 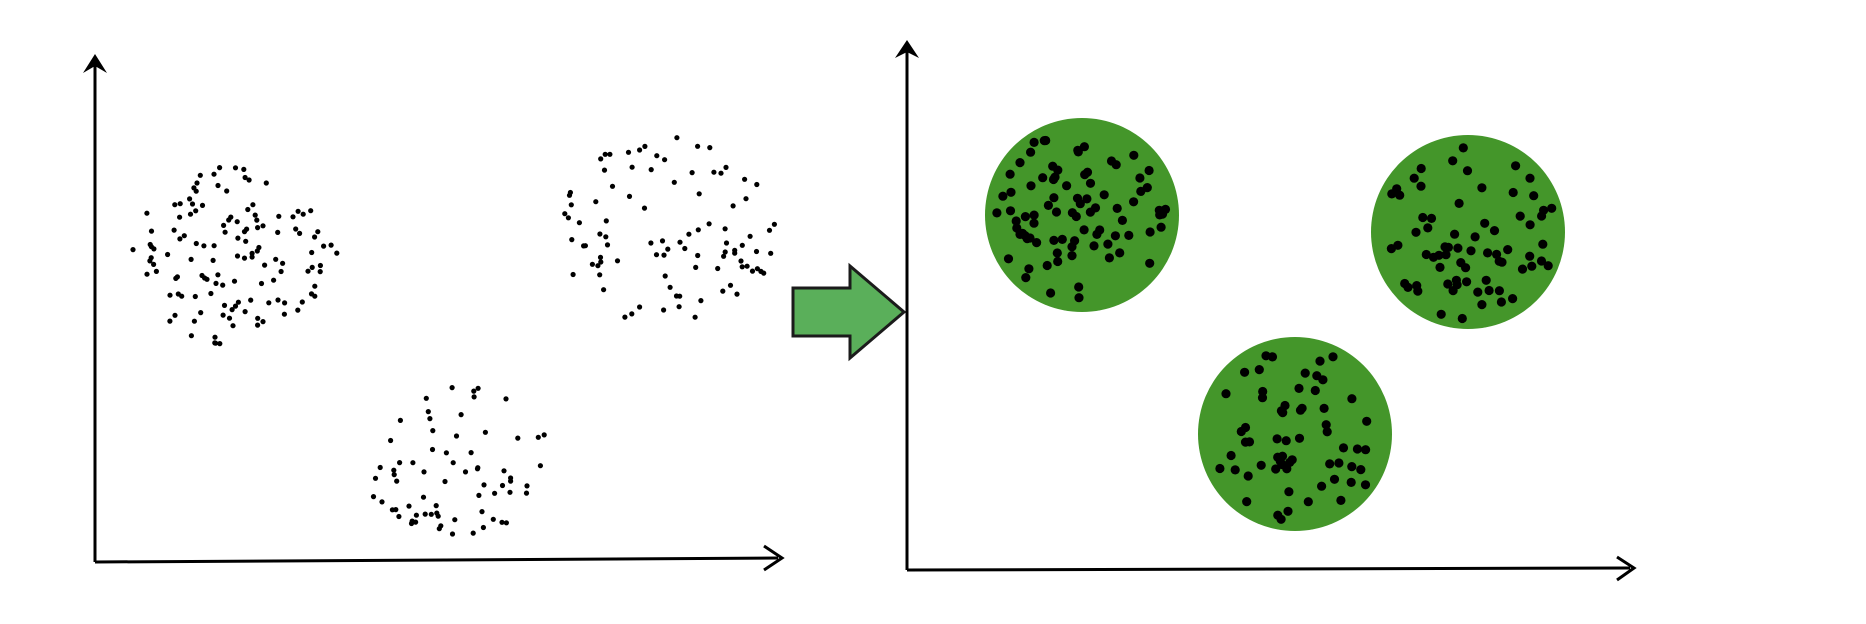 I want to click on cluster-region, so click(x=1295, y=434).